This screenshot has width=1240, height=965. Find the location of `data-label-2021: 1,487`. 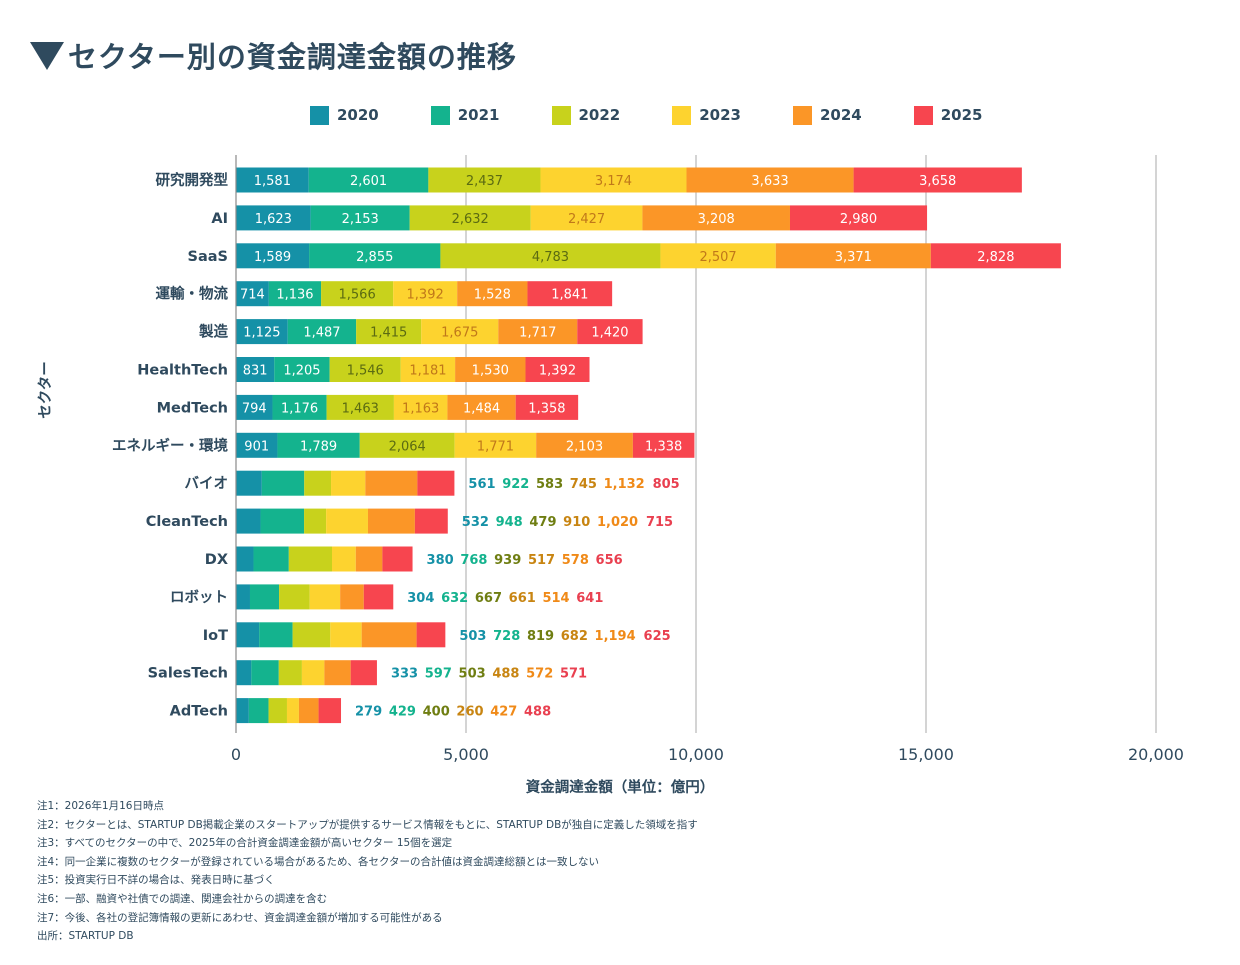

data-label-2021: 1,487 is located at coordinates (321, 333).